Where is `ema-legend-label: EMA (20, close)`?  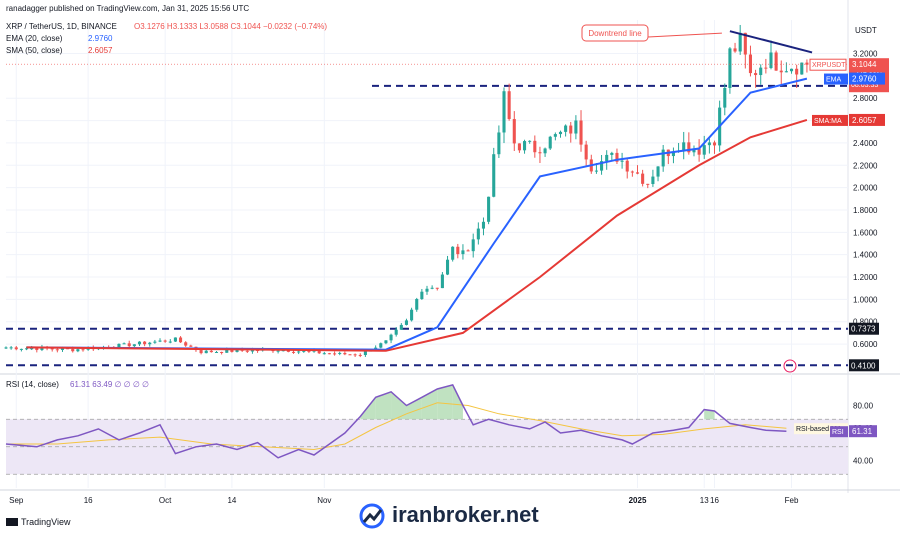 ema-legend-label: EMA (20, close) is located at coordinates (34, 38).